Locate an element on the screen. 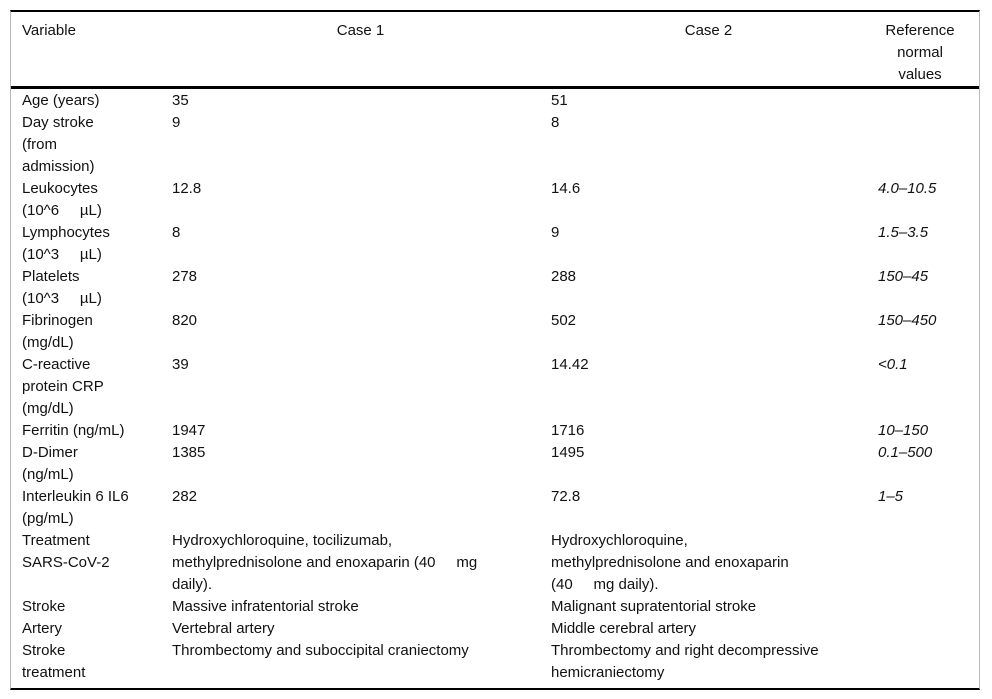 The width and height of the screenshot is (992, 699). table-row: Leukocytes (10^6 µL) 12.8 14.6 4.0–10.5 is located at coordinates (495, 200).